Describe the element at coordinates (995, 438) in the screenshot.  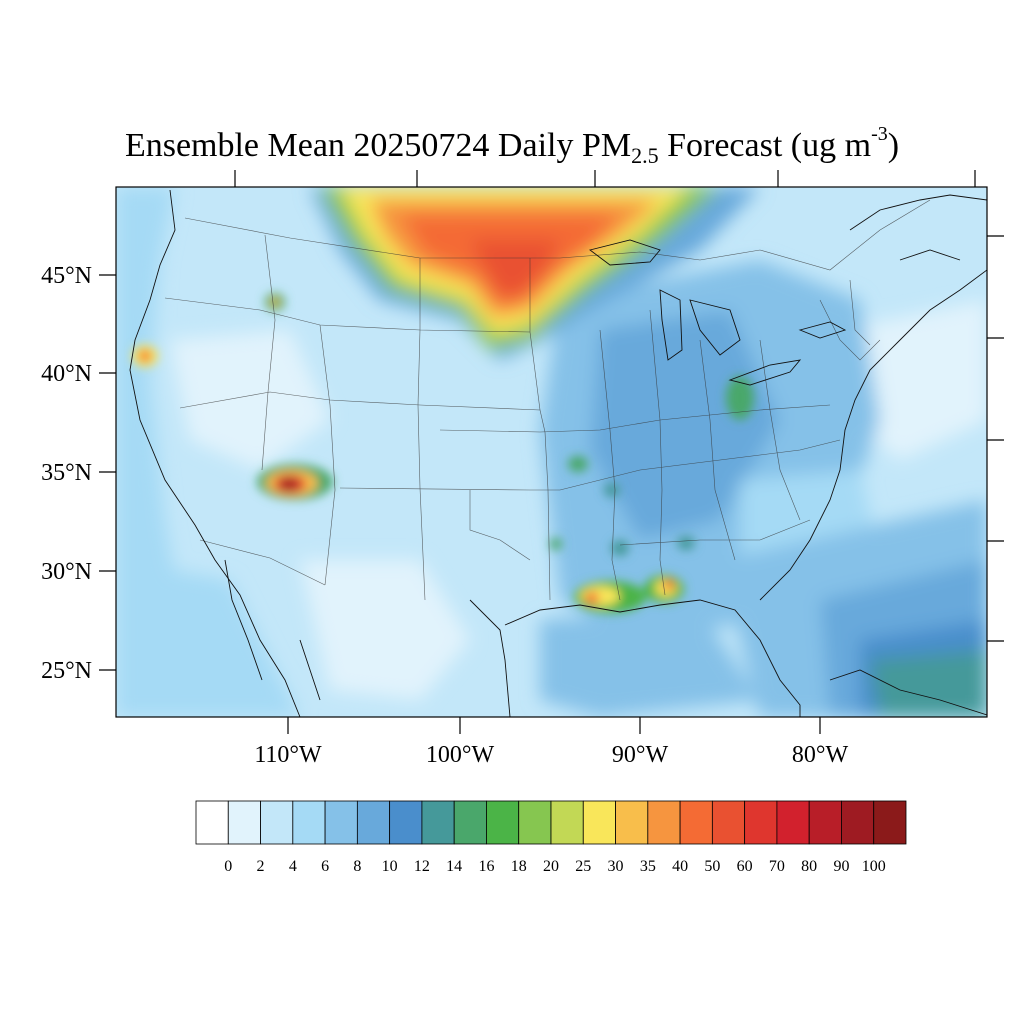
I see `right-ticks` at that location.